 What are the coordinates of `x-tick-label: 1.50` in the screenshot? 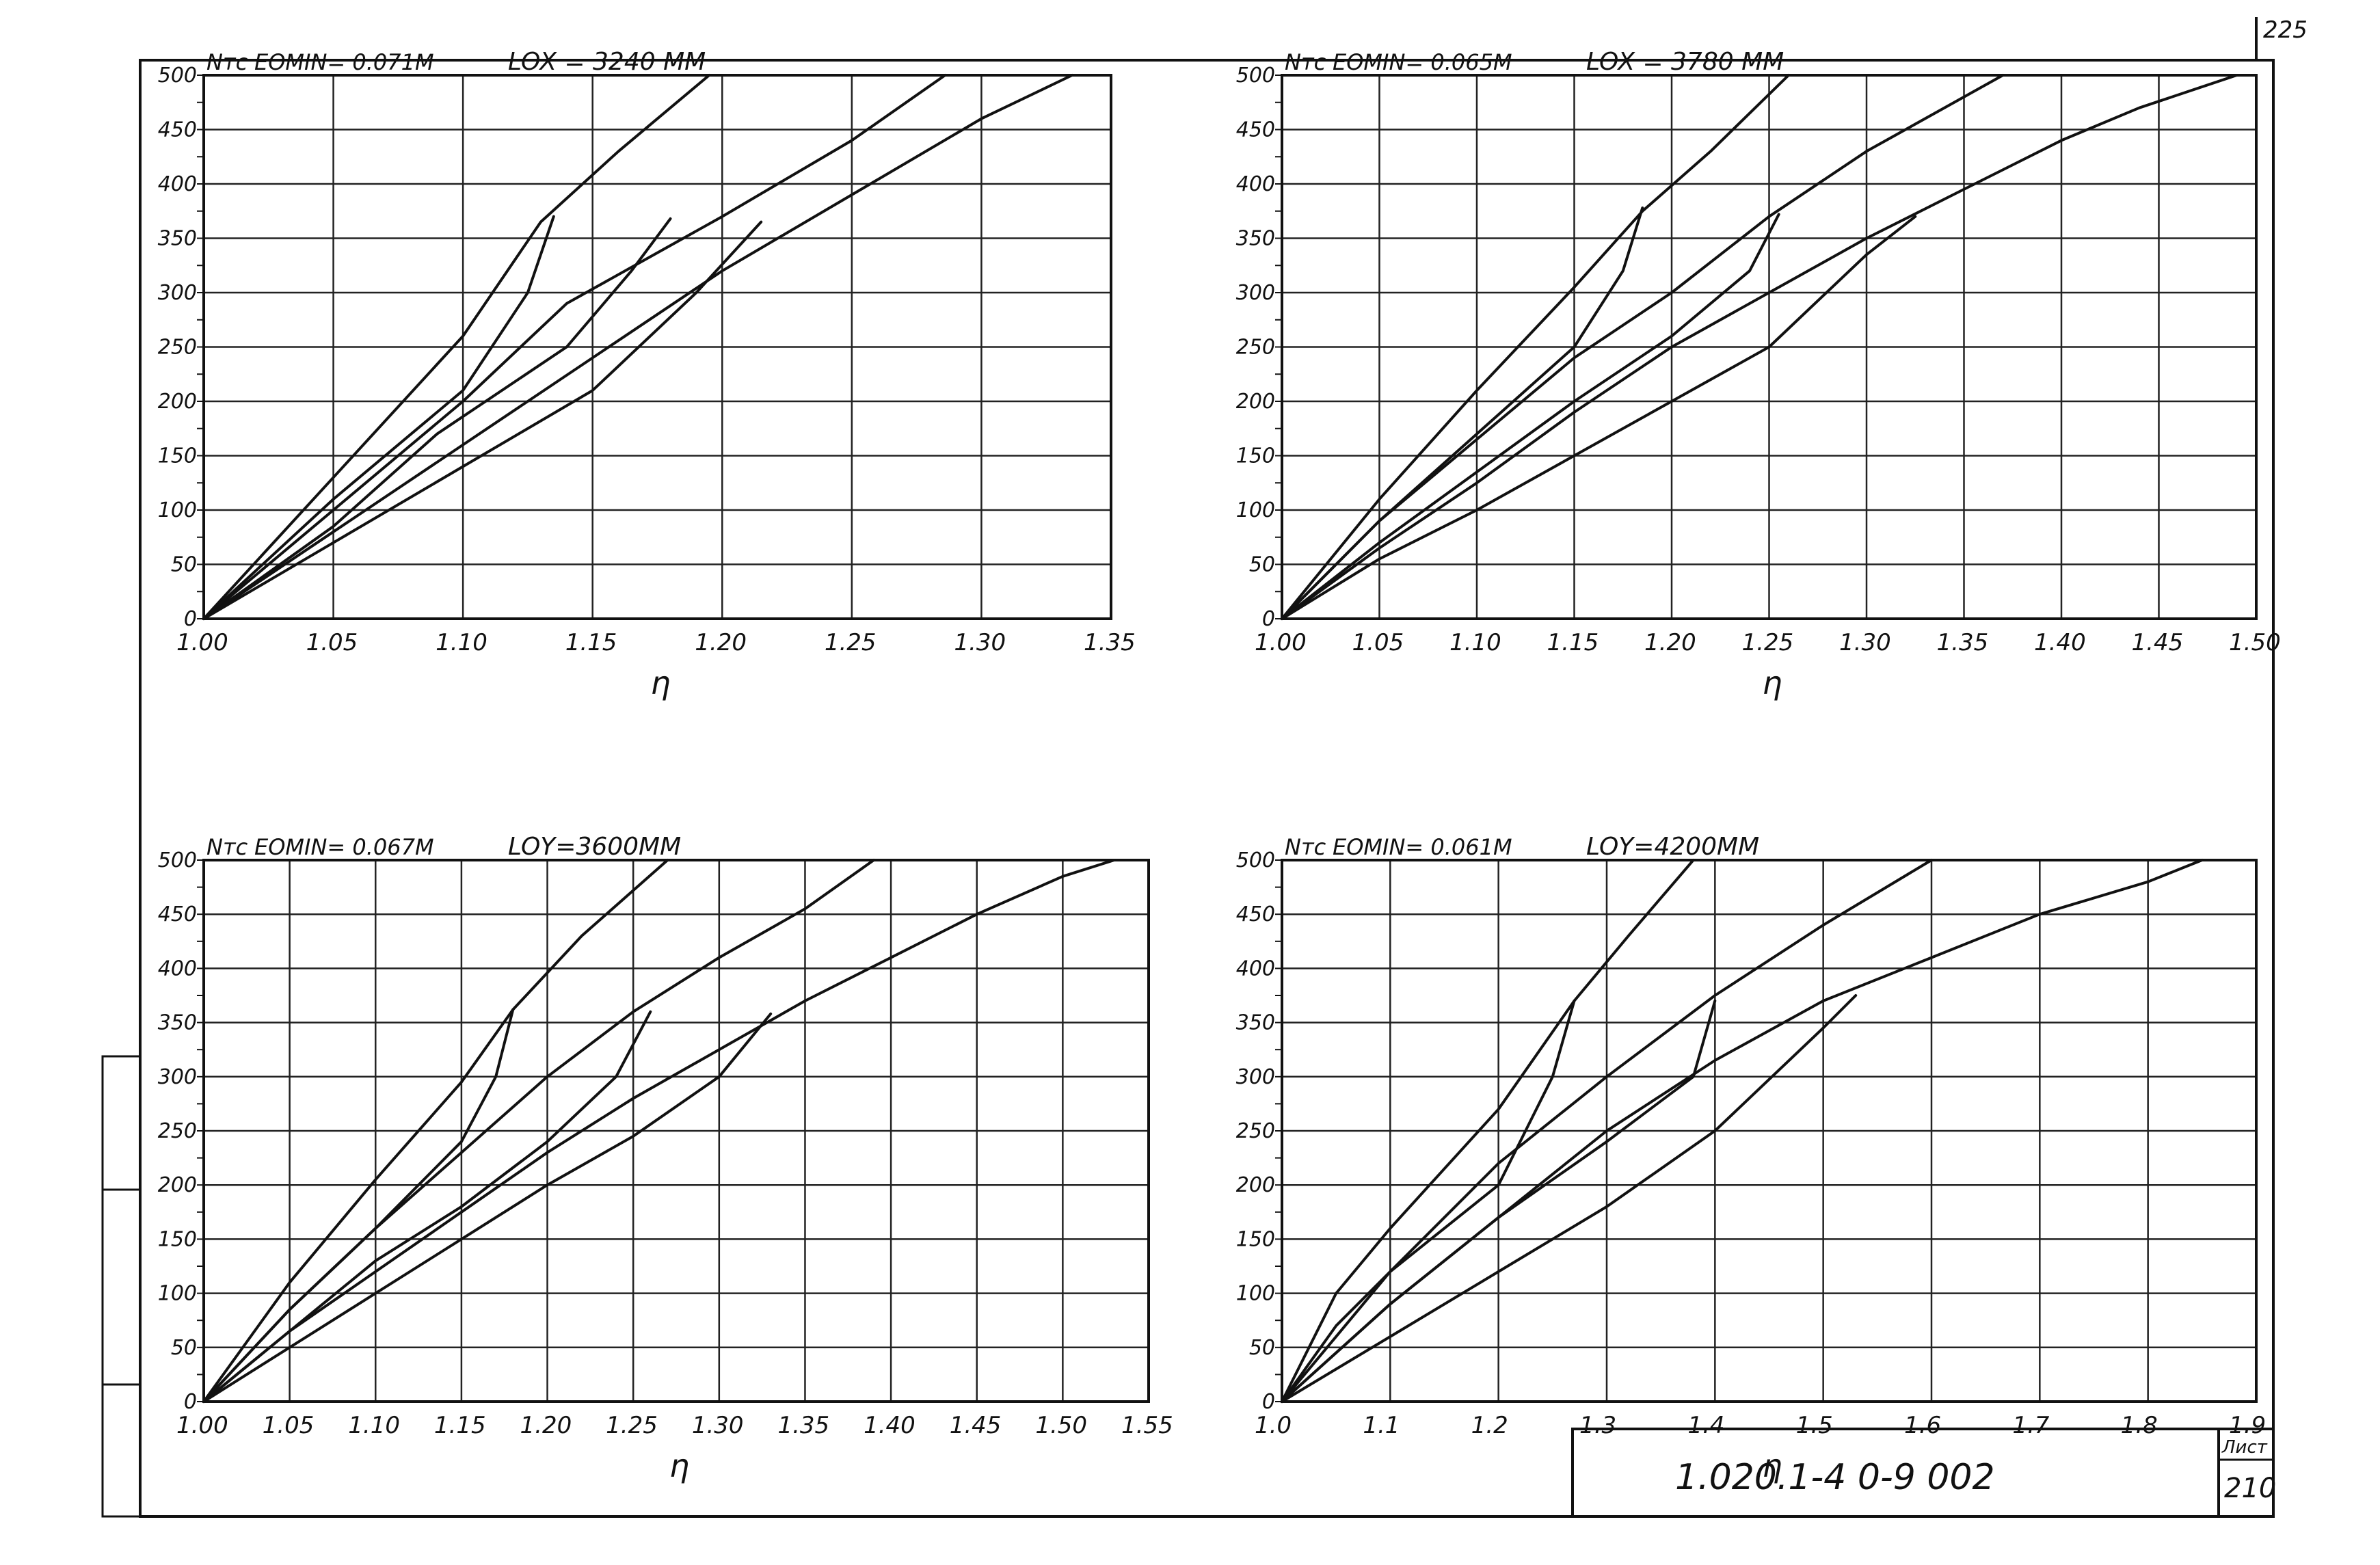 It's located at (2255, 642).